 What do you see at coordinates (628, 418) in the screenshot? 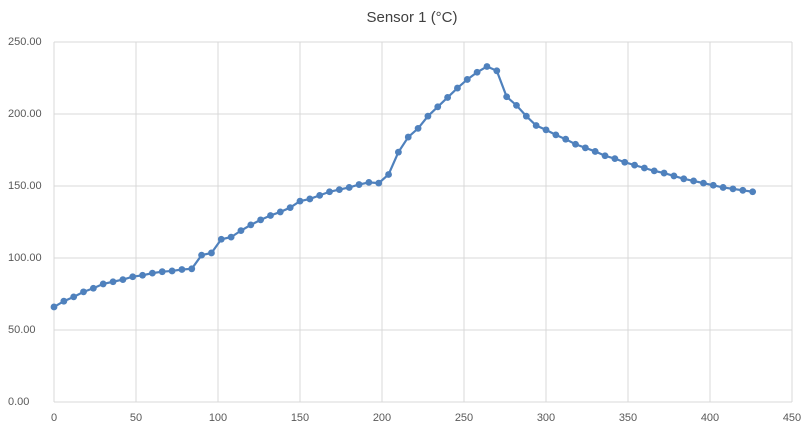
I see `x-tick-label: 350` at bounding box center [628, 418].